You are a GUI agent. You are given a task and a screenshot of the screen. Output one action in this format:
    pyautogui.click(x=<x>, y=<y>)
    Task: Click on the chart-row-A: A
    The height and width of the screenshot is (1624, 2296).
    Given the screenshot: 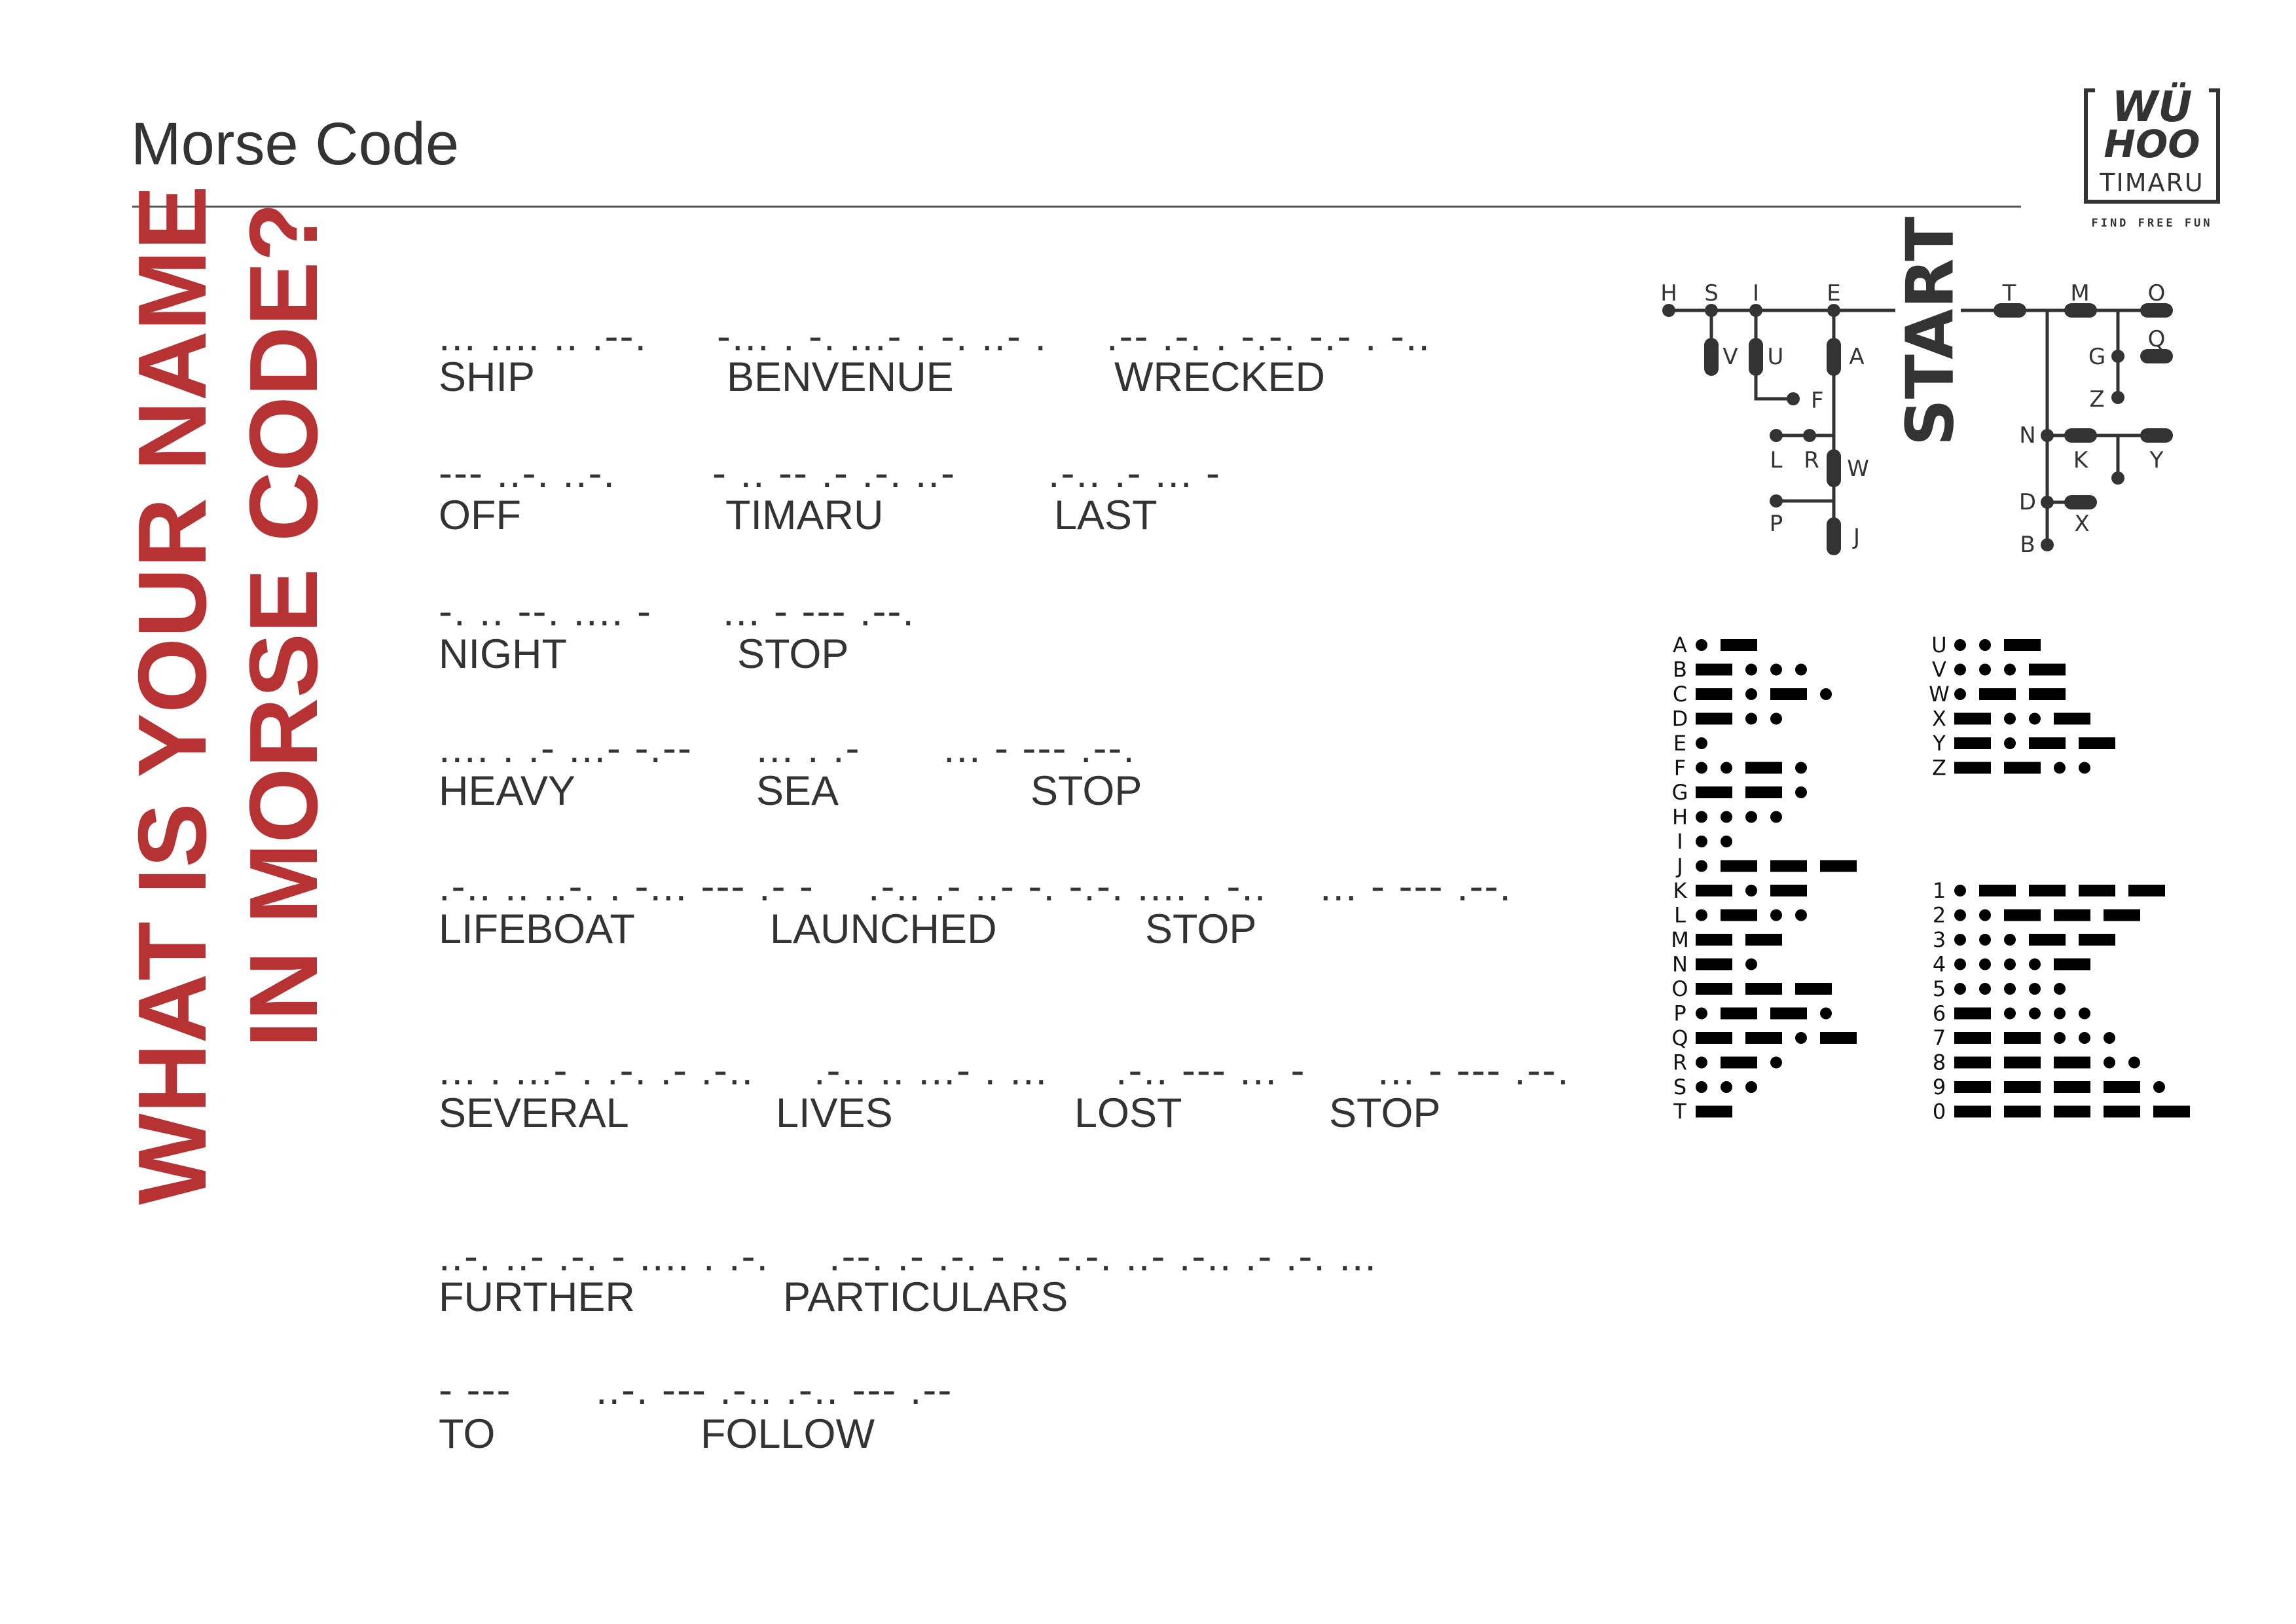 What is the action you would take?
    pyautogui.click(x=1715, y=645)
    